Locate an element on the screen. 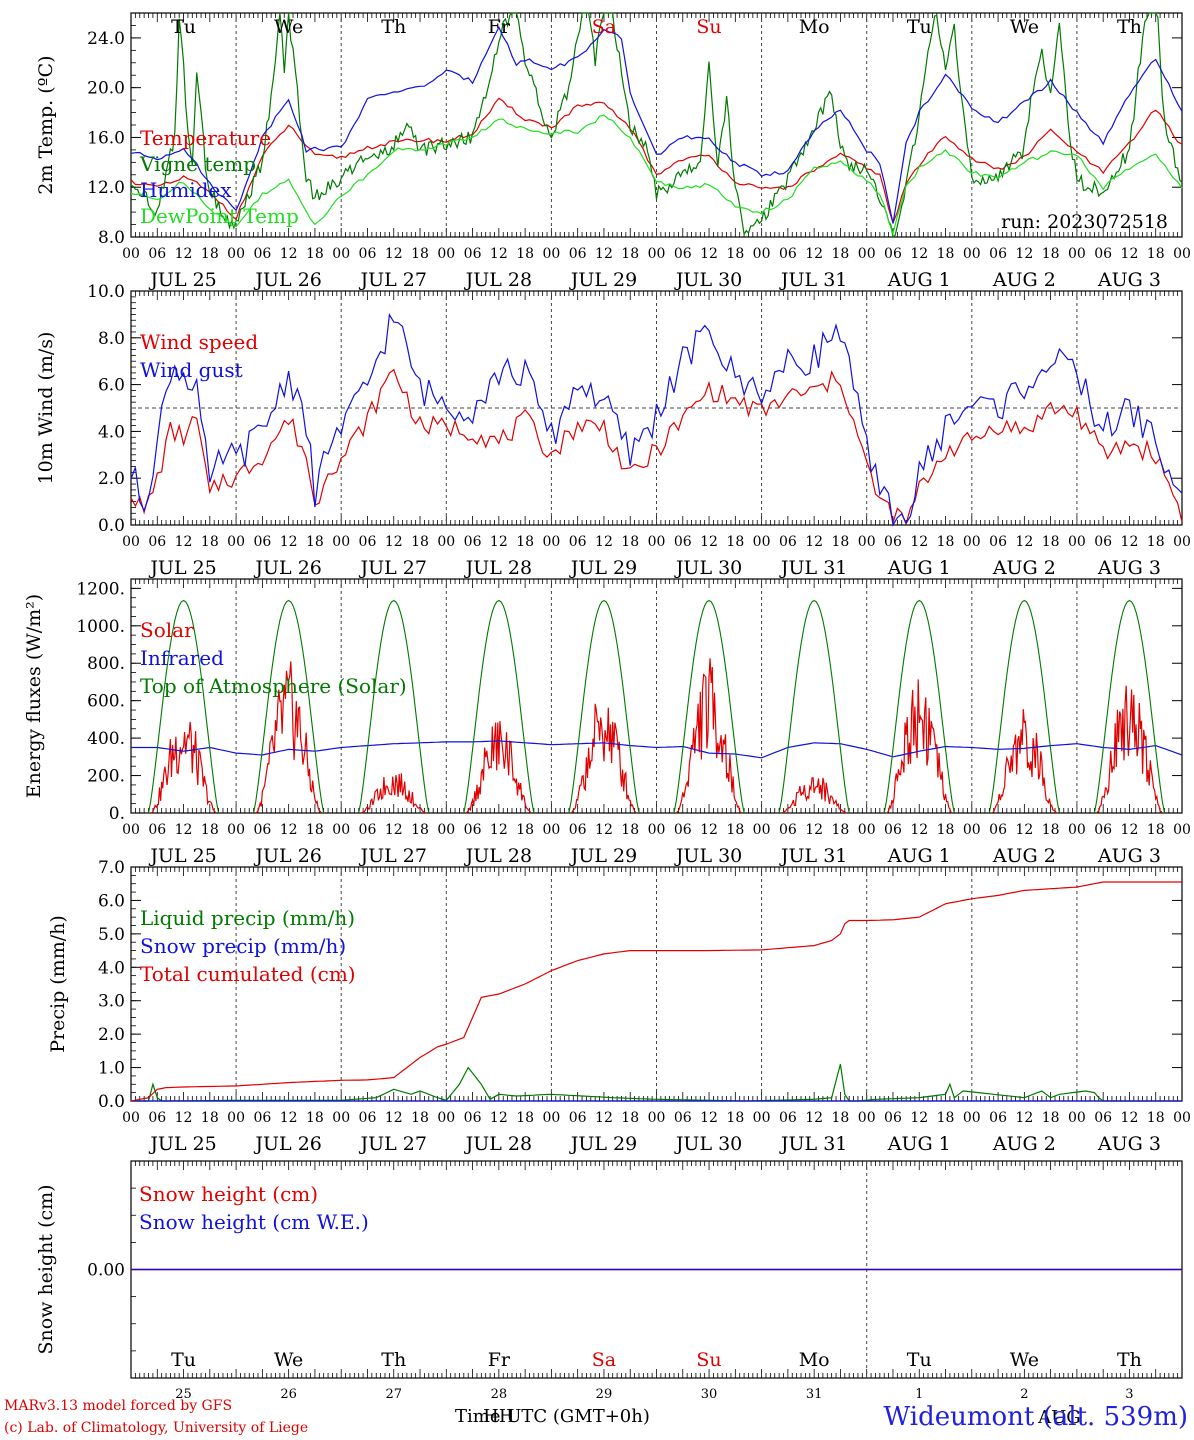 Image resolution: width=1194 pixels, height=1440 pixels. y-tick-label: 10.0 is located at coordinates (106, 292).